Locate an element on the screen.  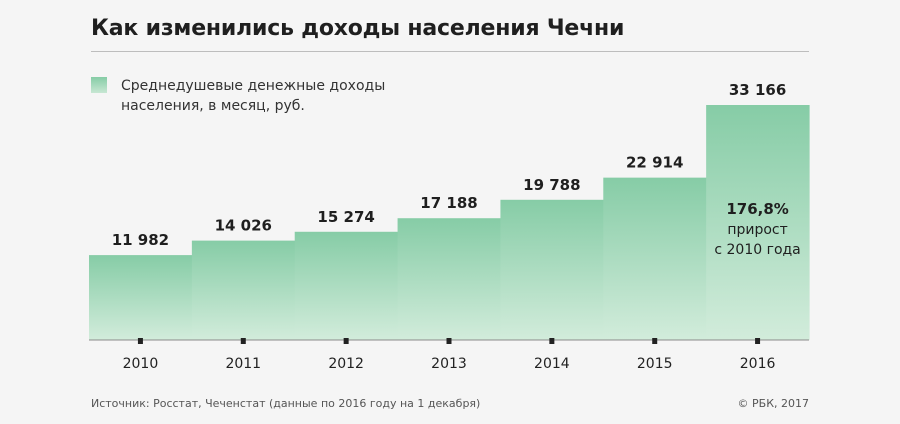
x-tick-label-2016: 2016 is located at coordinates (758, 364).